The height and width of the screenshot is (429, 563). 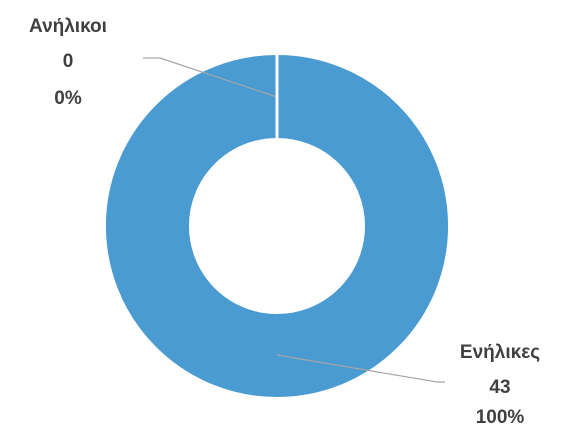 What do you see at coordinates (68, 98) in the screenshot?
I see `percentage-label: 0%` at bounding box center [68, 98].